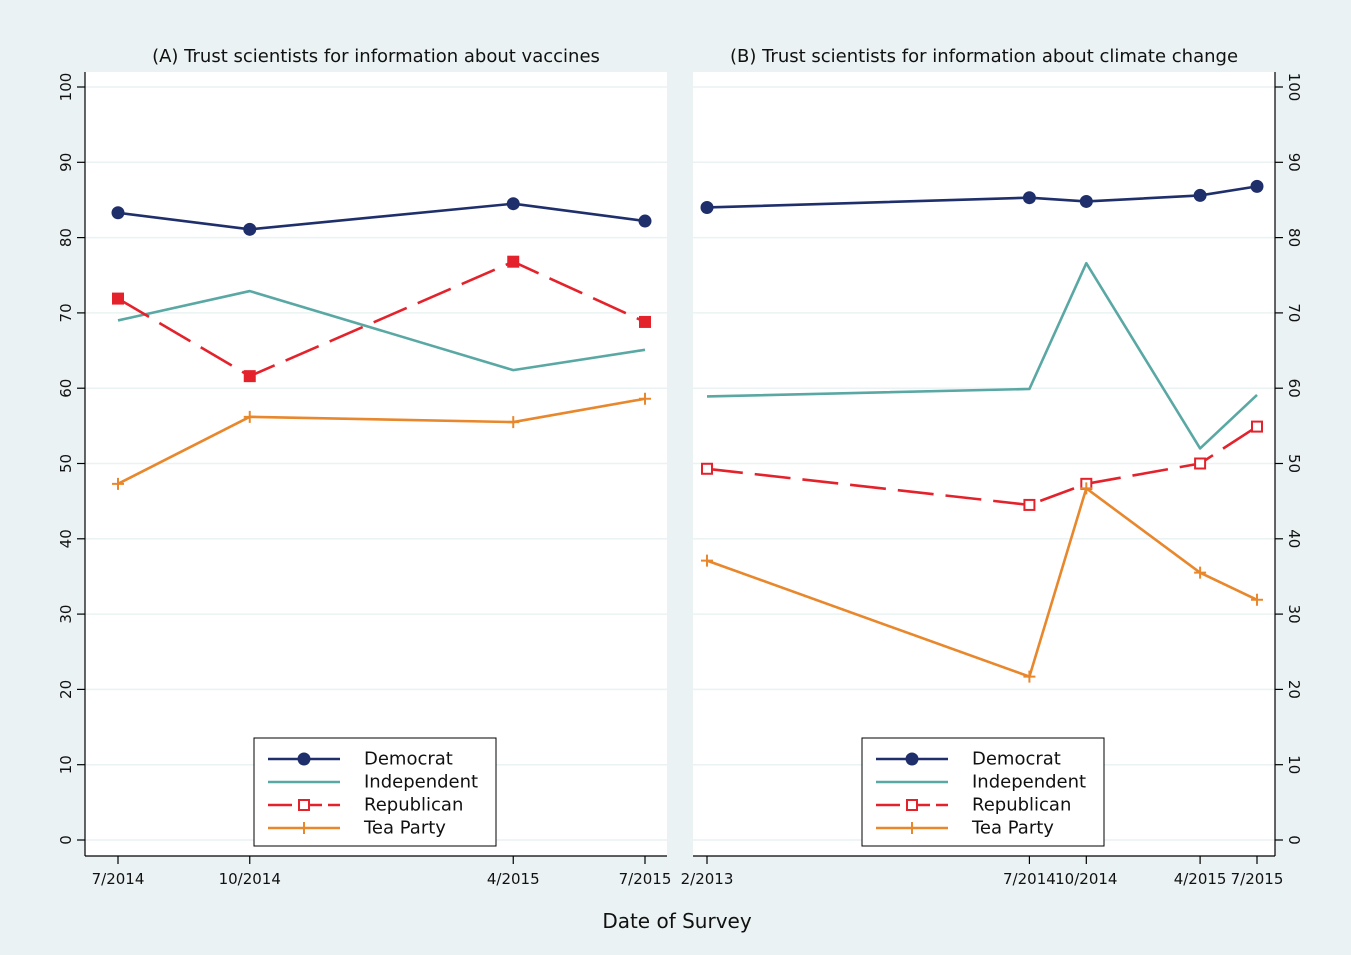  What do you see at coordinates (249, 376) in the screenshot?
I see `point-republican-10-2014` at bounding box center [249, 376].